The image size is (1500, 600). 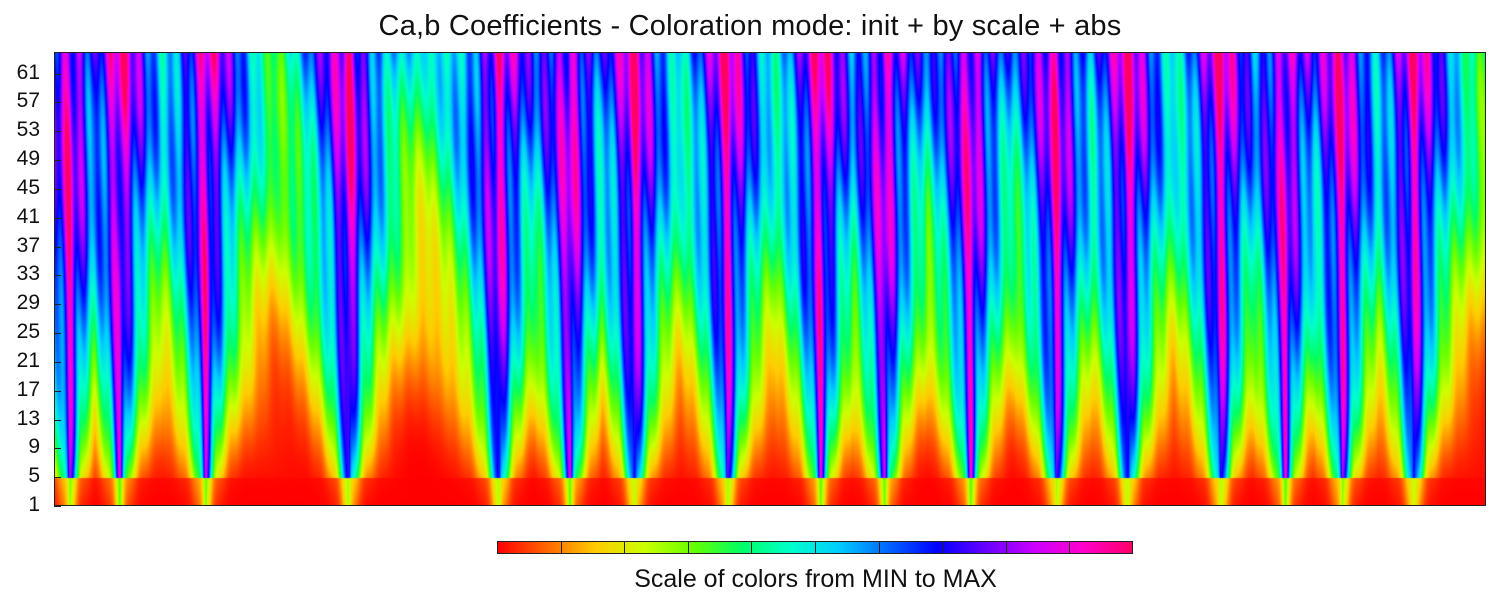 What do you see at coordinates (34, 447) in the screenshot?
I see `y-tick-label: 9` at bounding box center [34, 447].